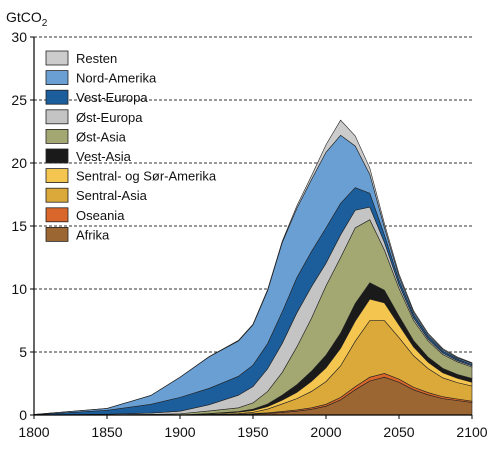 The width and height of the screenshot is (500, 451). What do you see at coordinates (19, 289) in the screenshot?
I see `y-tick-label-10: 10` at bounding box center [19, 289].